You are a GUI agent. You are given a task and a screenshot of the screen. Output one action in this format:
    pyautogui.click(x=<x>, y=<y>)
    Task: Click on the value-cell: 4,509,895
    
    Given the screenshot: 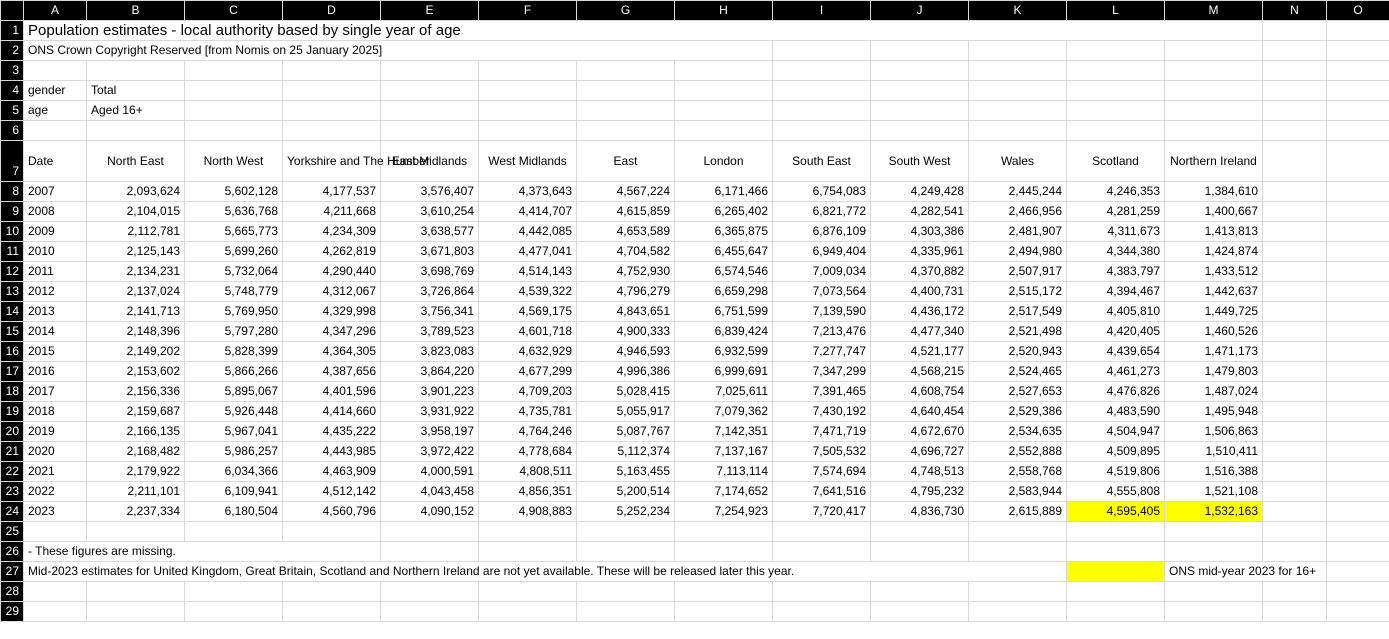 What is the action you would take?
    pyautogui.click(x=1115, y=451)
    